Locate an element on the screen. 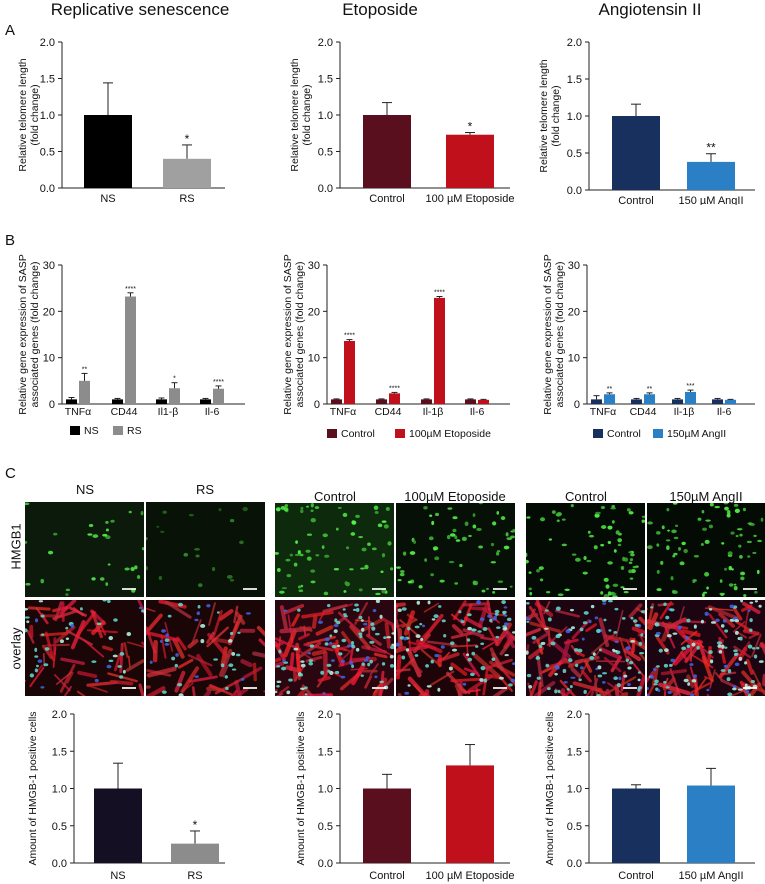 The width and height of the screenshot is (765, 884). x-tick-label: Il-6 is located at coordinates (477, 412).